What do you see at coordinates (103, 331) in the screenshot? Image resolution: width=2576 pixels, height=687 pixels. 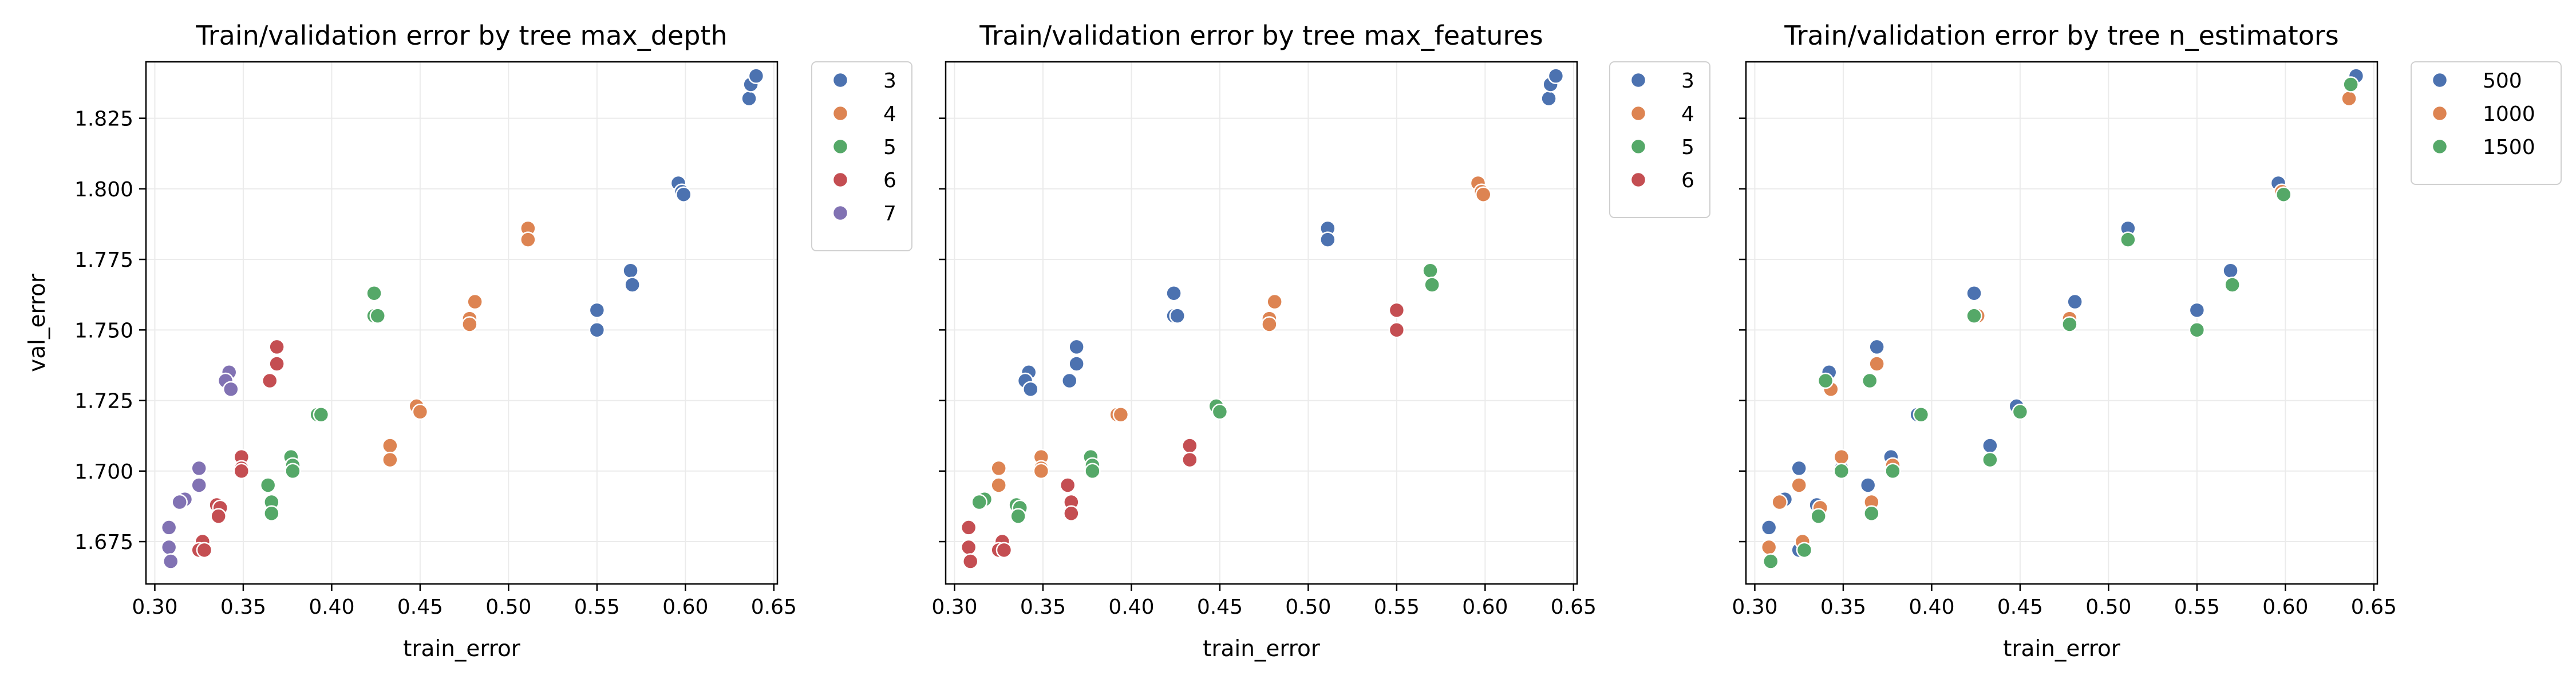 I see `y-tick-label: 1.750` at bounding box center [103, 331].